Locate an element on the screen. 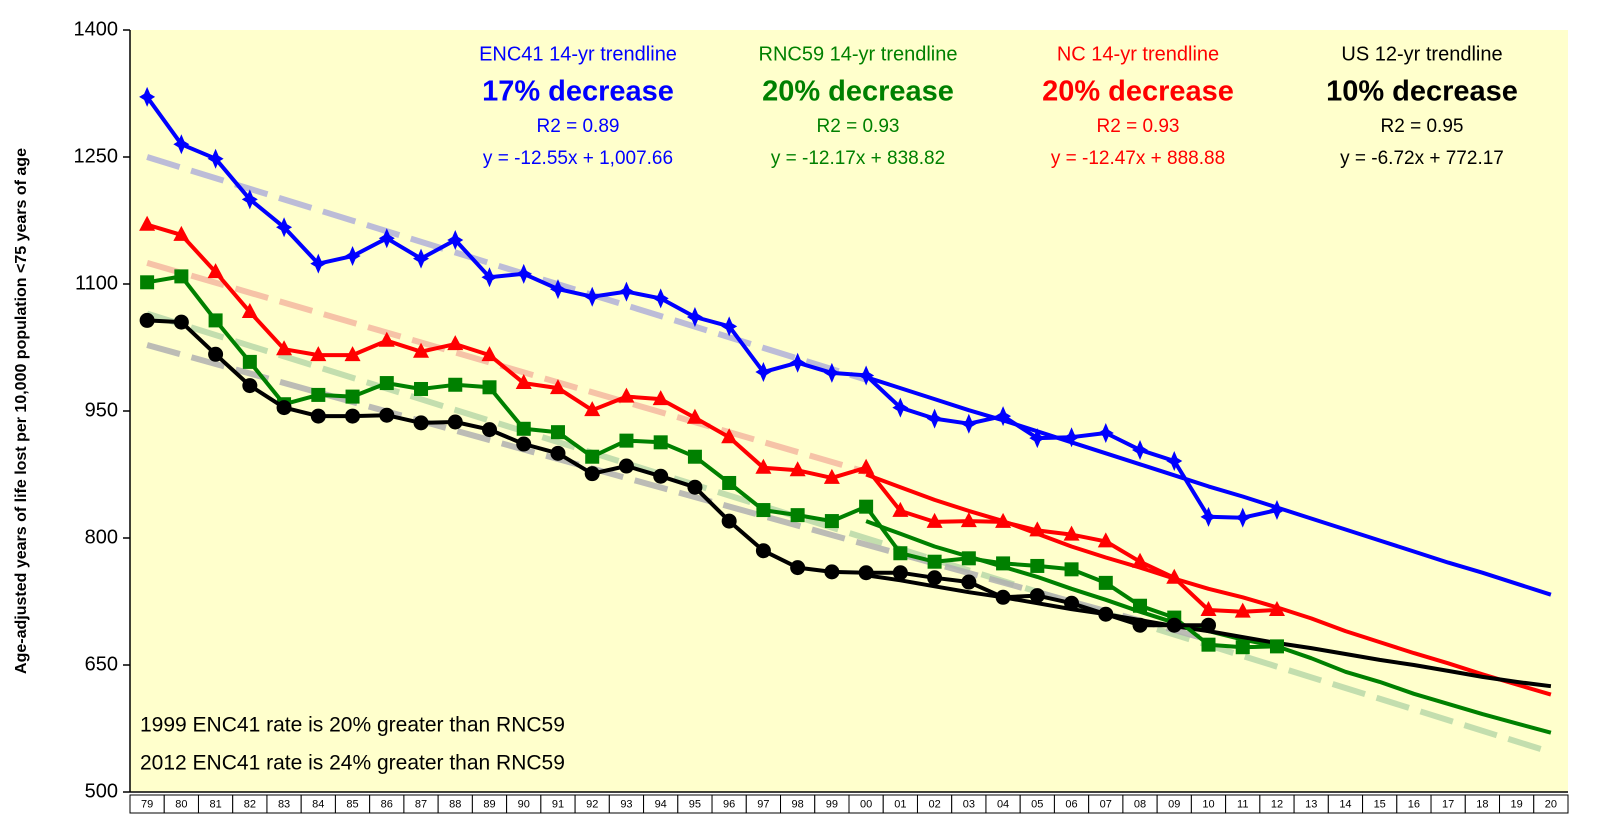 The height and width of the screenshot is (832, 1612). x-tick-label: 88 is located at coordinates (455, 804).